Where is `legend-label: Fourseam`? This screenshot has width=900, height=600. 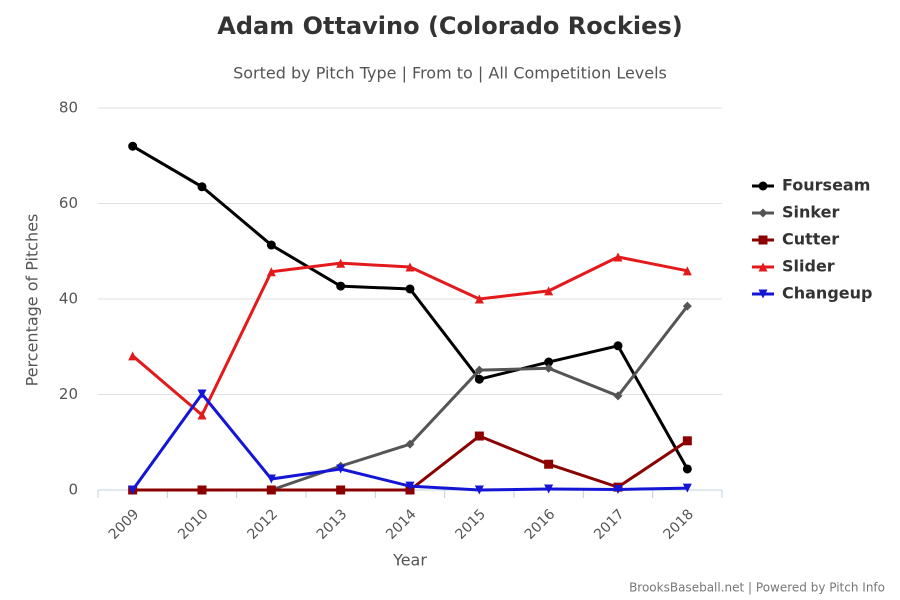
legend-label: Fourseam is located at coordinates (826, 185).